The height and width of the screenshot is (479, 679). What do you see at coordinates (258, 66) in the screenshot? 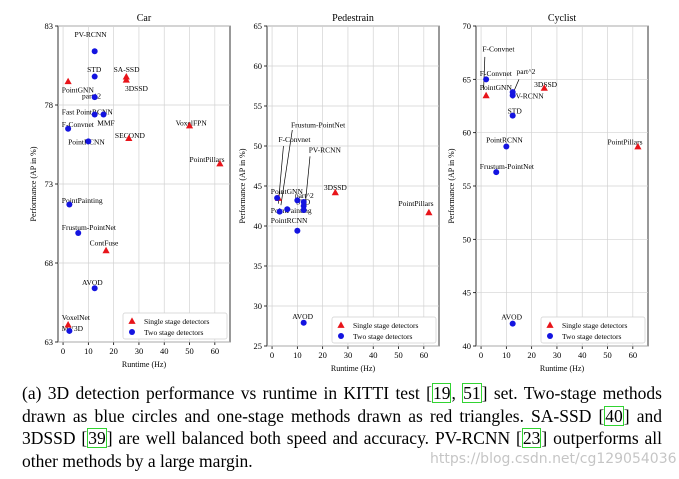
I see `y-tick-label: 60` at bounding box center [258, 66].